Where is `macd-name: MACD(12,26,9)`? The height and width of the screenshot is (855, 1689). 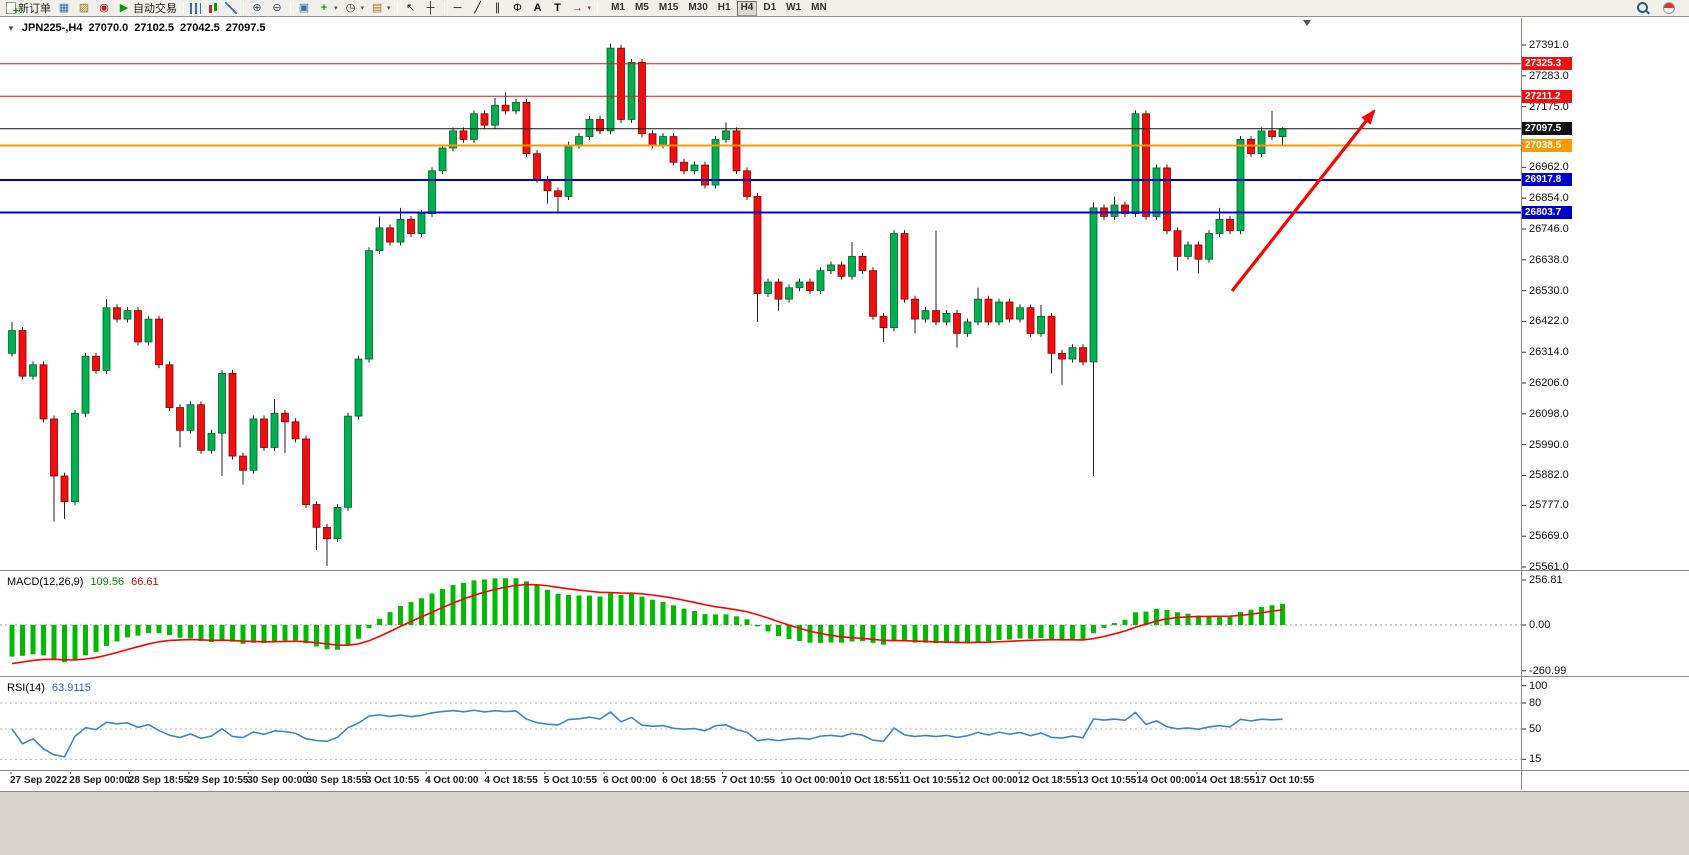 macd-name: MACD(12,26,9) is located at coordinates (45, 582).